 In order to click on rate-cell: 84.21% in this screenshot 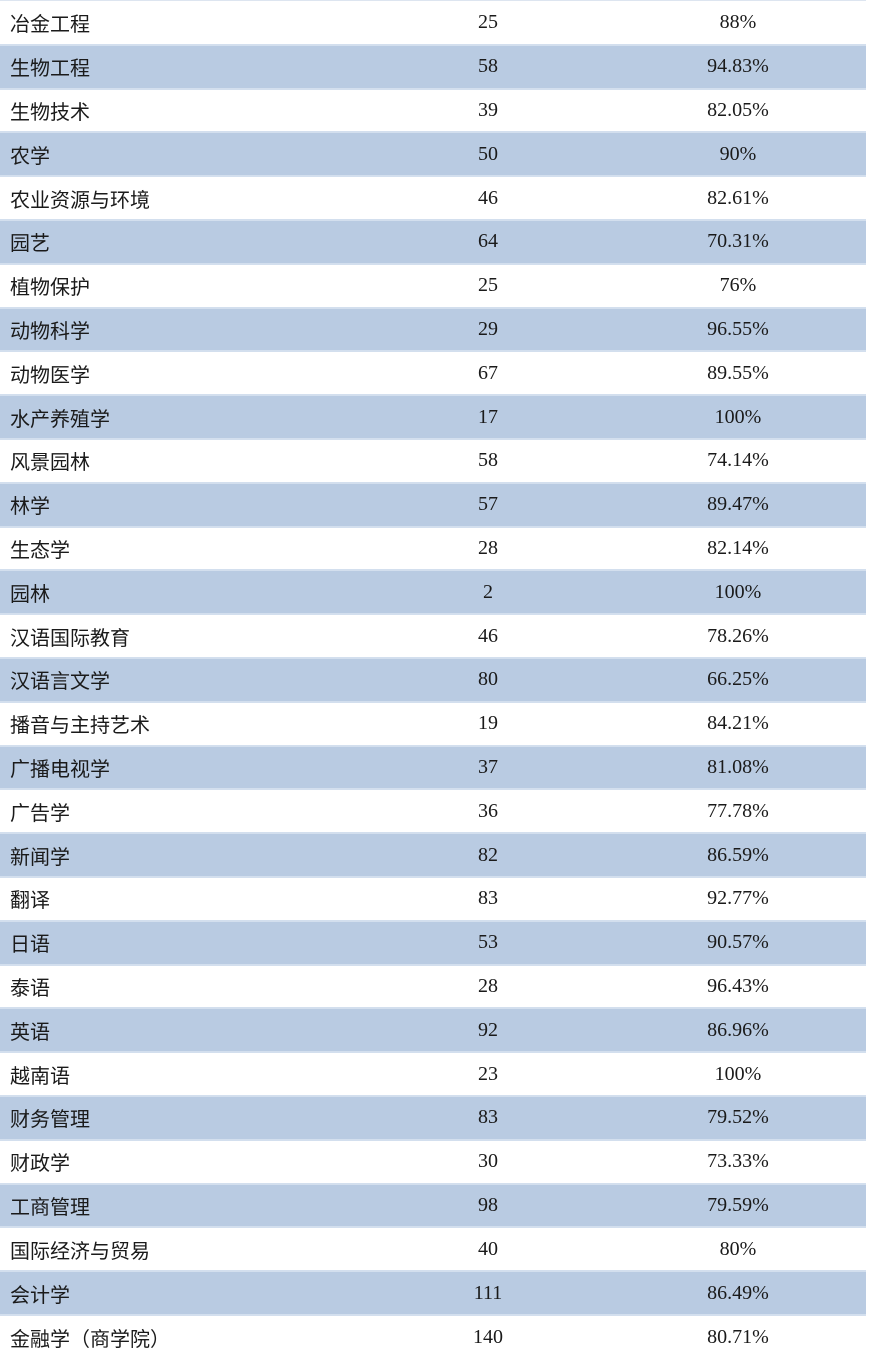, I will do `click(738, 723)`.